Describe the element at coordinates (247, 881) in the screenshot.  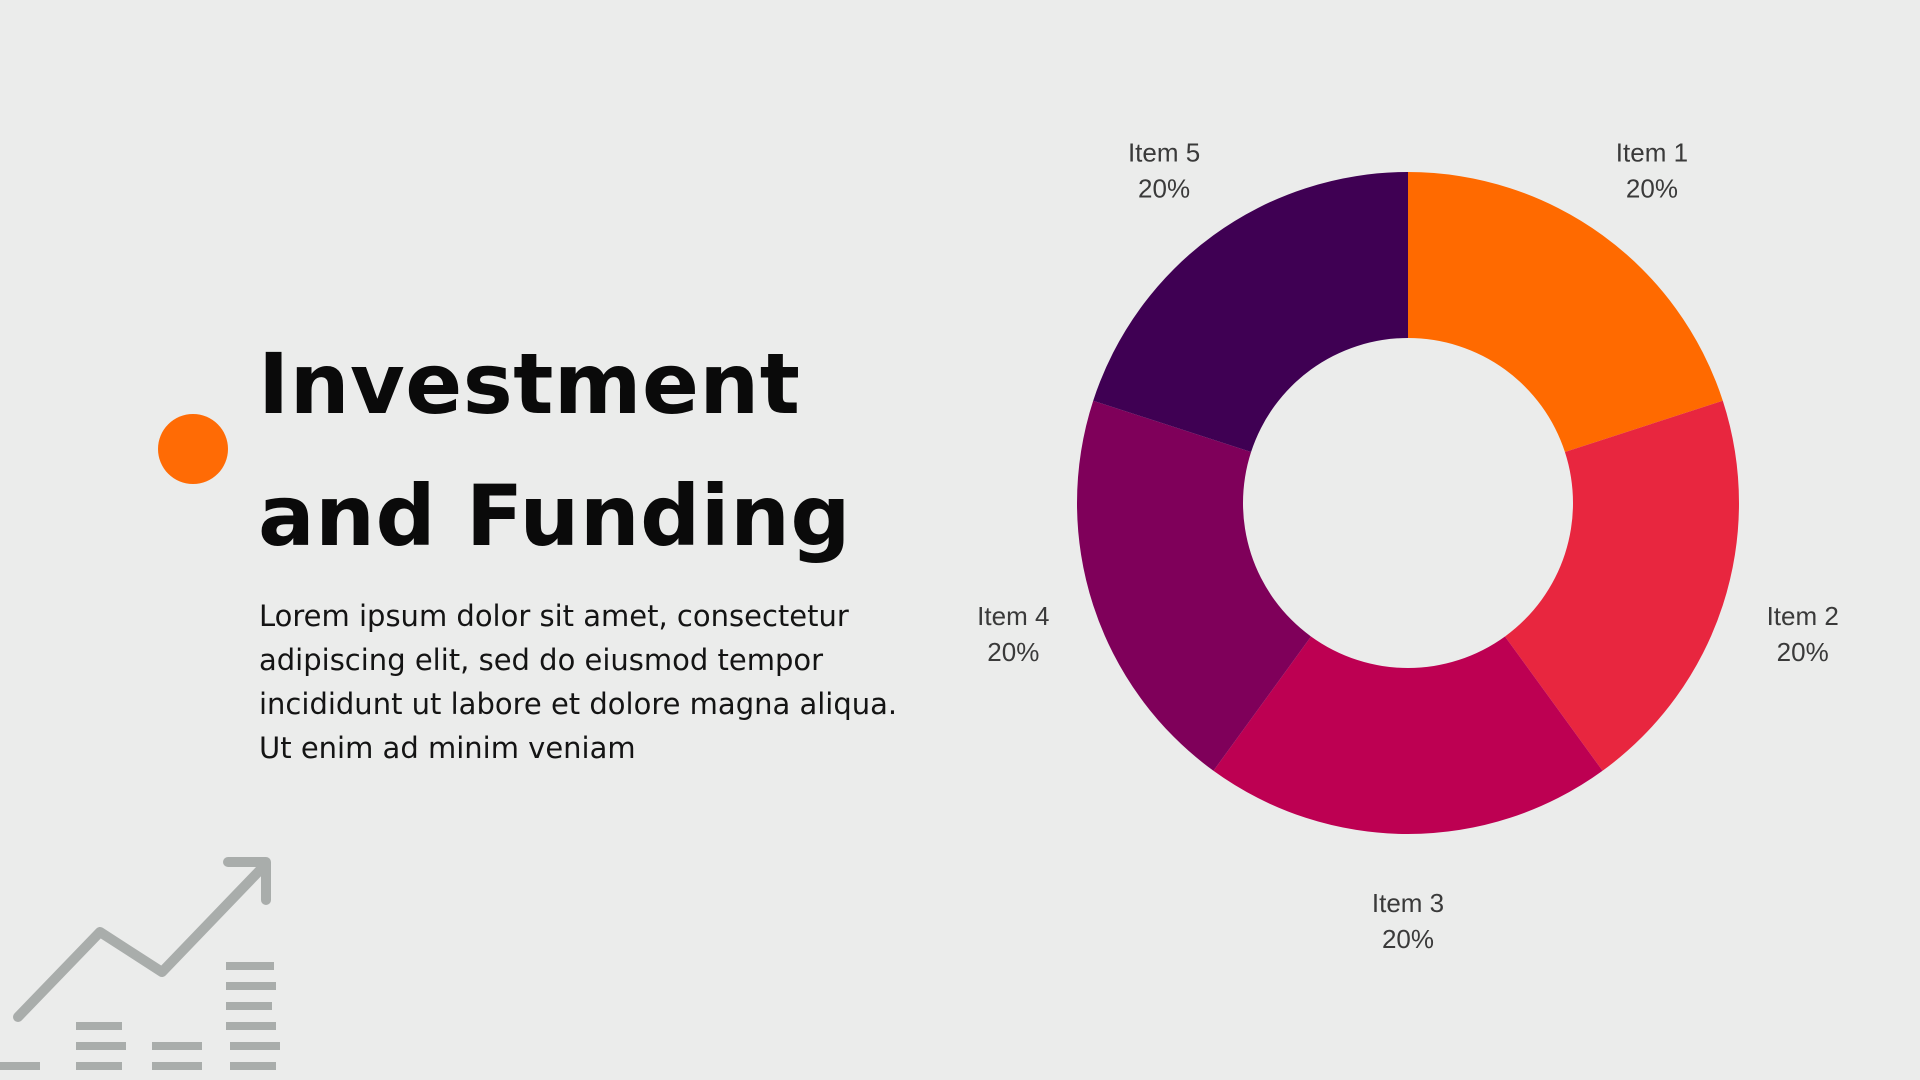
I see `trend-arrowhead` at that location.